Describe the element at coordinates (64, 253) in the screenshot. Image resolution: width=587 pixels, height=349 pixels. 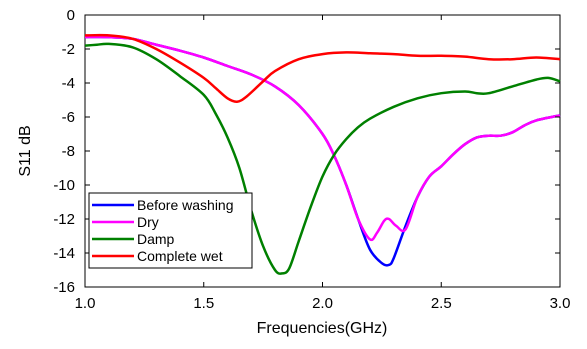
I see `y-tick-label: -14` at that location.